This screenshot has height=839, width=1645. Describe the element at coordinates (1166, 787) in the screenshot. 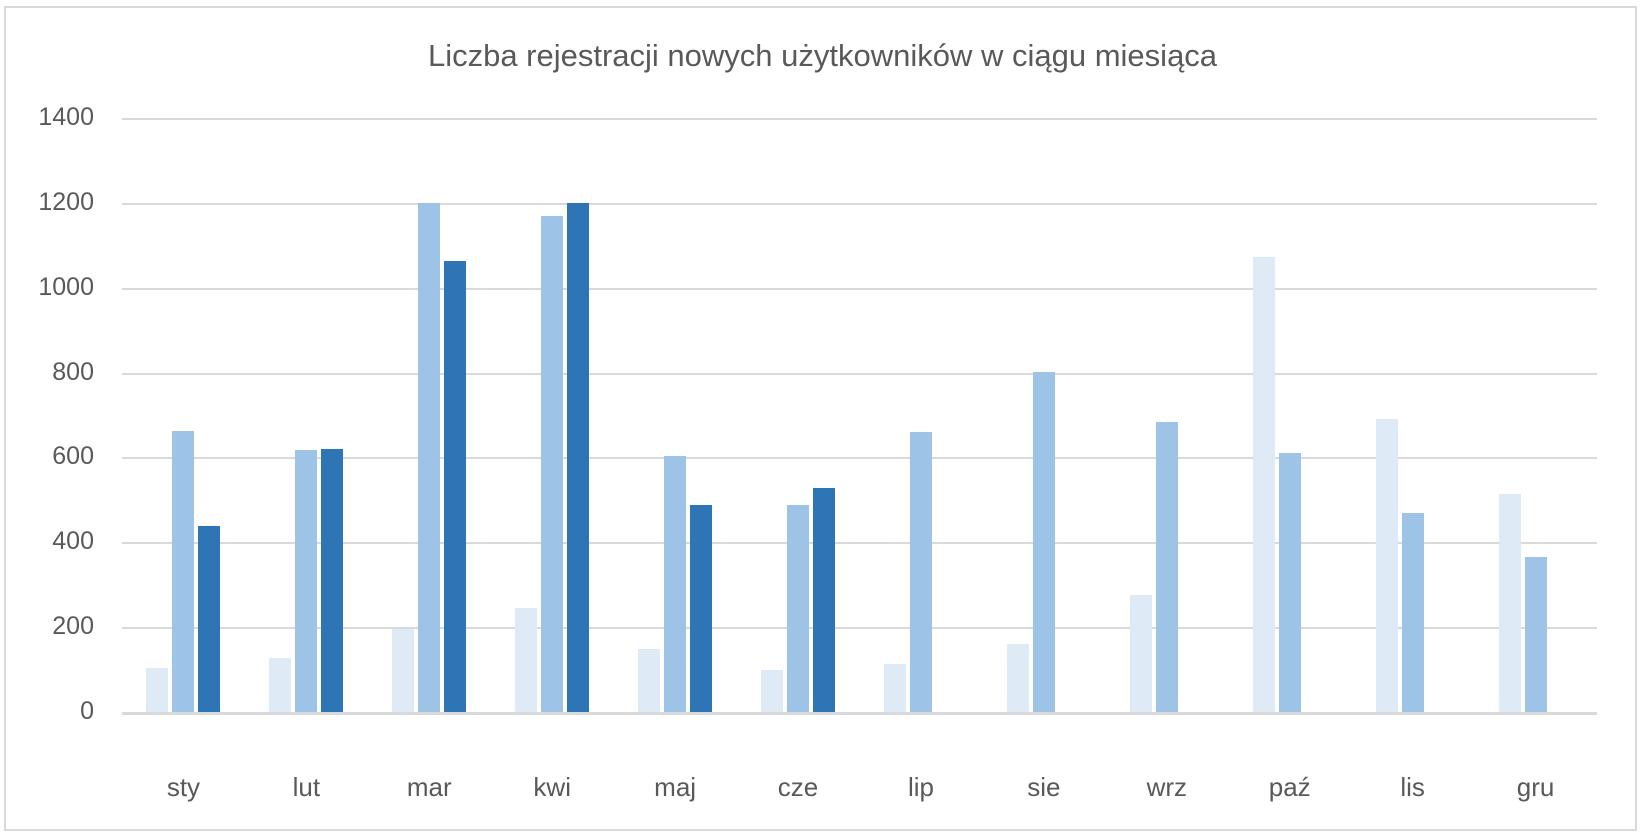

I see `x-tick-label: wrz` at that location.